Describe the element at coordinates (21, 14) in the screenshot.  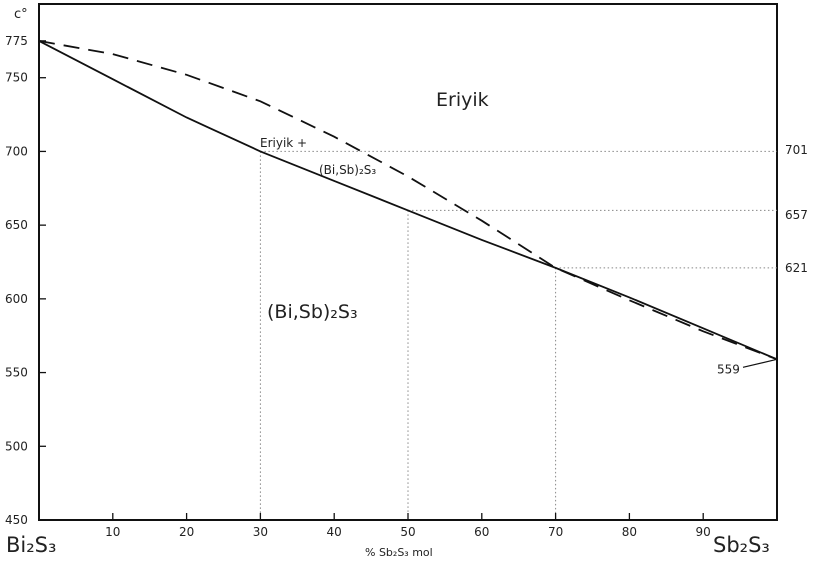
I see `y-unit-label: c°` at that location.